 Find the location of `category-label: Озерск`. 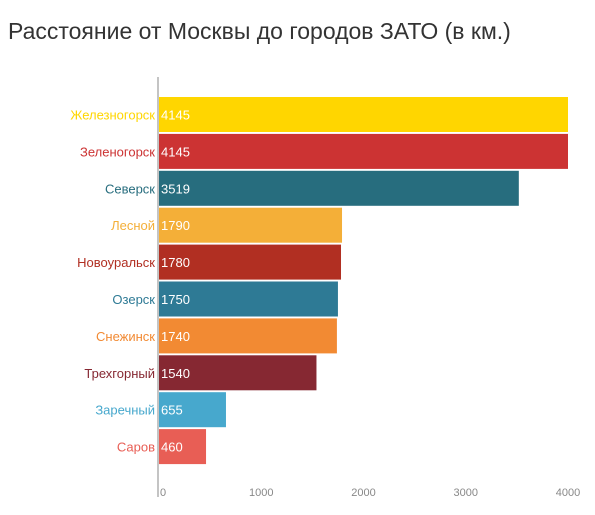

category-label: Озерск is located at coordinates (133, 299).